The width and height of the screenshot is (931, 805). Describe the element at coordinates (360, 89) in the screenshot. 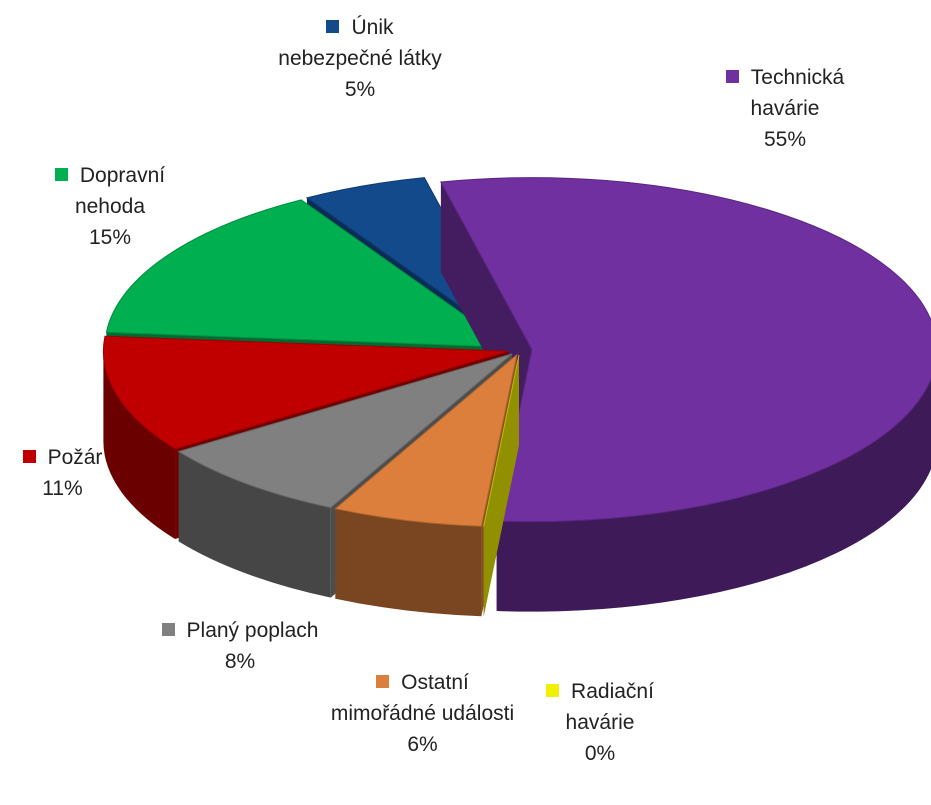

I see `value-label: 5%` at that location.